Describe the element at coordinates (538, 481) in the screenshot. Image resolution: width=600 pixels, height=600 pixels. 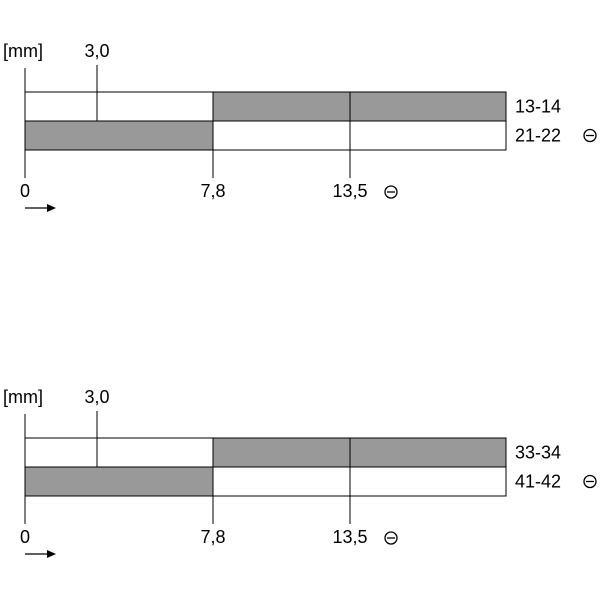
I see `contact-label: 41-42` at that location.